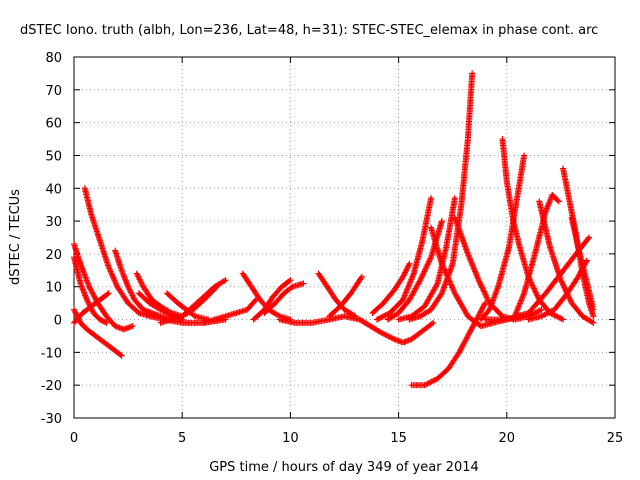 This screenshot has width=640, height=480. I want to click on y-tick-label: 20, so click(53, 255).